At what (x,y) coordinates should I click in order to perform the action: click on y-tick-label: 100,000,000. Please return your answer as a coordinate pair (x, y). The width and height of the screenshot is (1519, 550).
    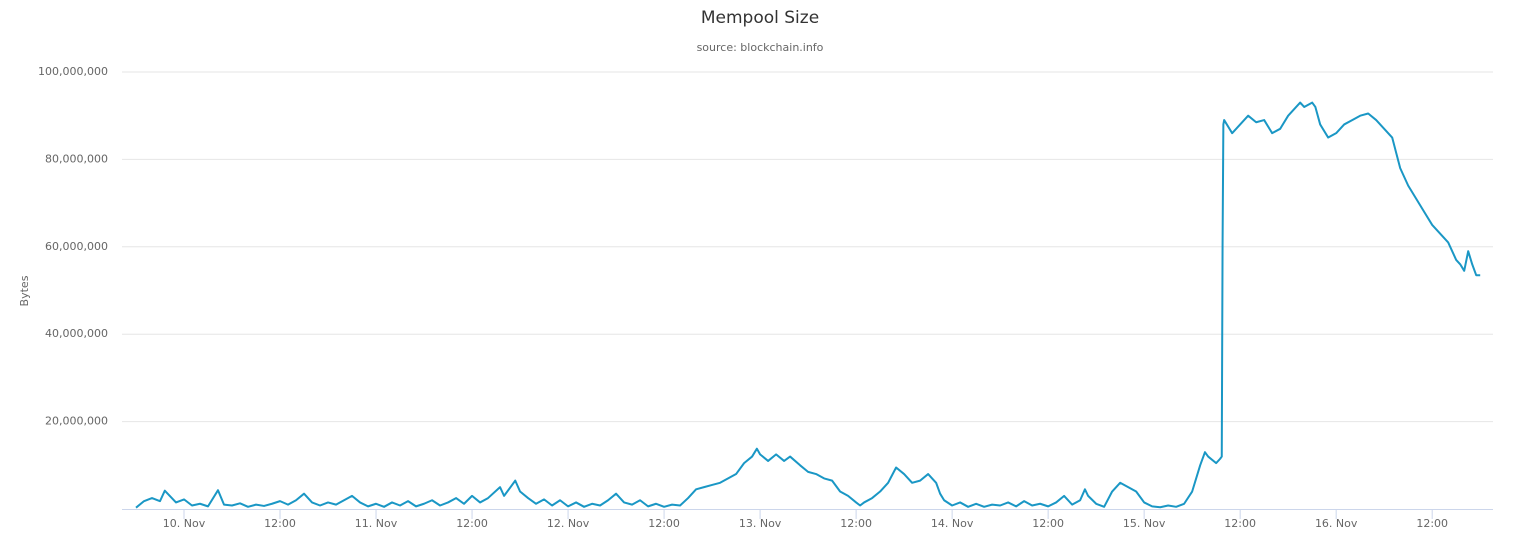
    Looking at the image, I should click on (73, 71).